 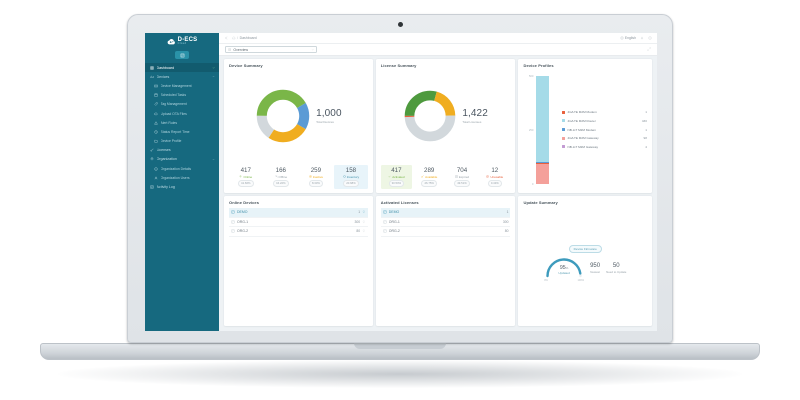 What do you see at coordinates (182, 68) in the screenshot?
I see `sidebar-item-dashboard: Dashboard` at bounding box center [182, 68].